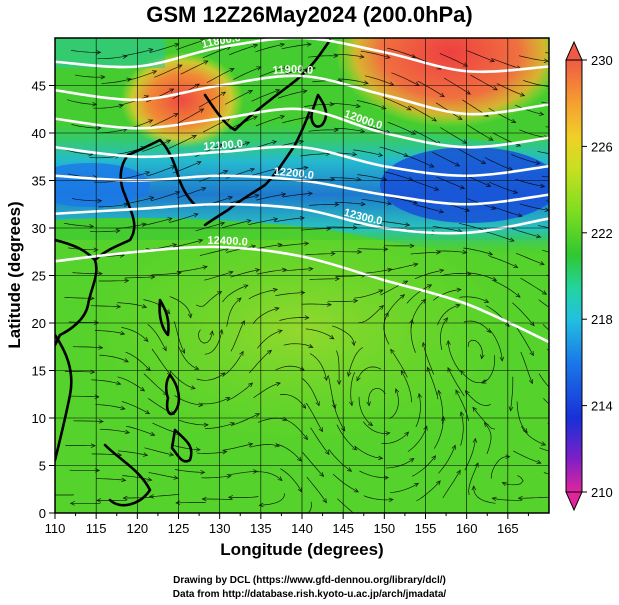 The height and width of the screenshot is (605, 619). What do you see at coordinates (179, 528) in the screenshot?
I see `x-tick-label-125: 125` at bounding box center [179, 528].